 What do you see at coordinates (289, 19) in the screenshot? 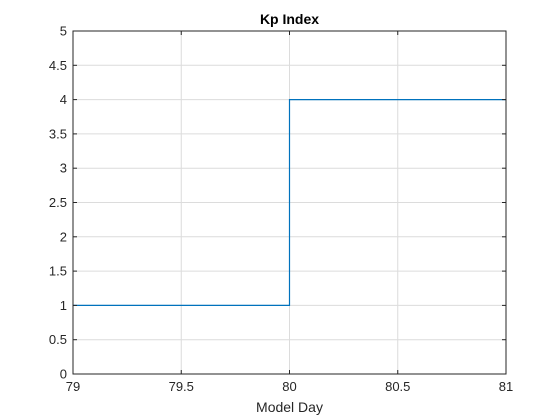
I see `chart-title: Kp Index` at bounding box center [289, 19].